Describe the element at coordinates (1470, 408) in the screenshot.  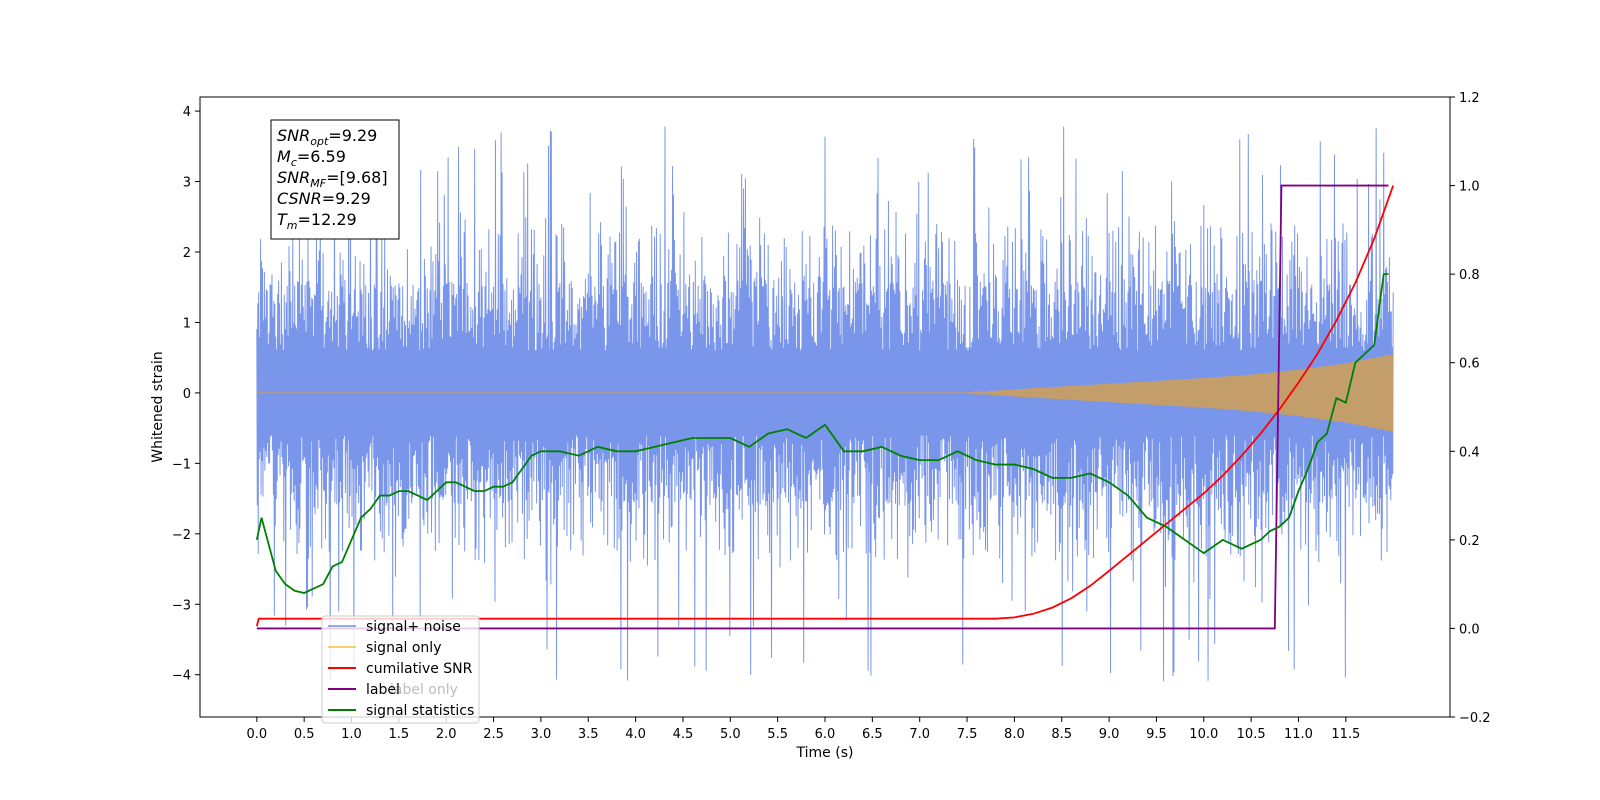
I see `y-axis-right: −0.2 0.0 0.2 0.4 0.6 0.8 1.0 1.2` at that location.